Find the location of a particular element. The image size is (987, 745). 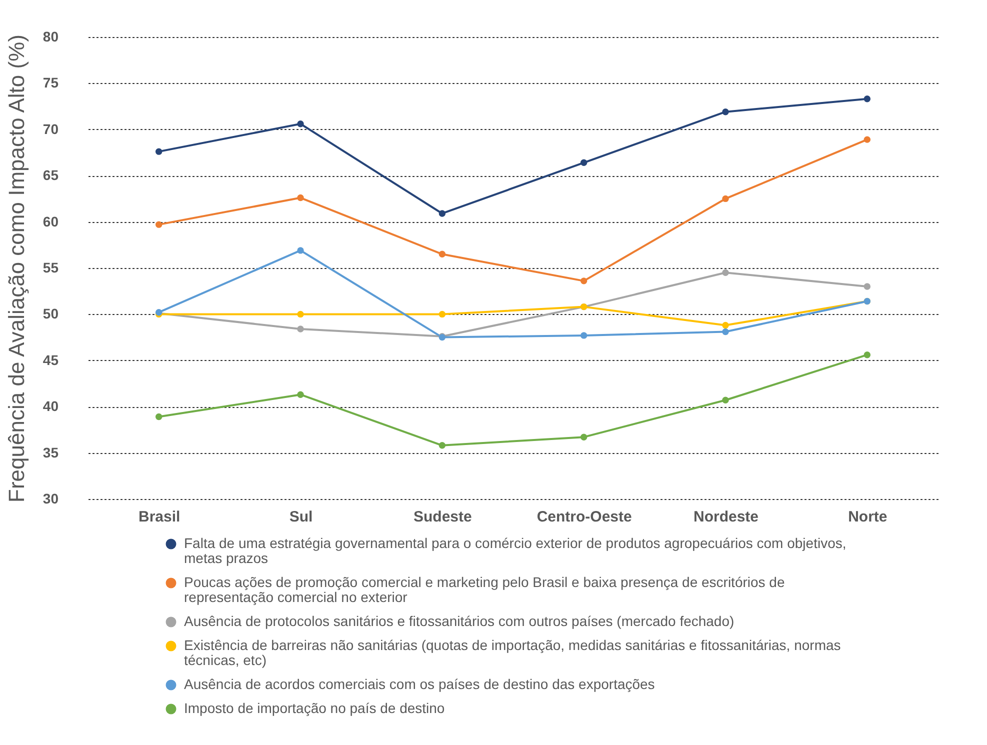

x-tick-label: Nordeste is located at coordinates (726, 517).